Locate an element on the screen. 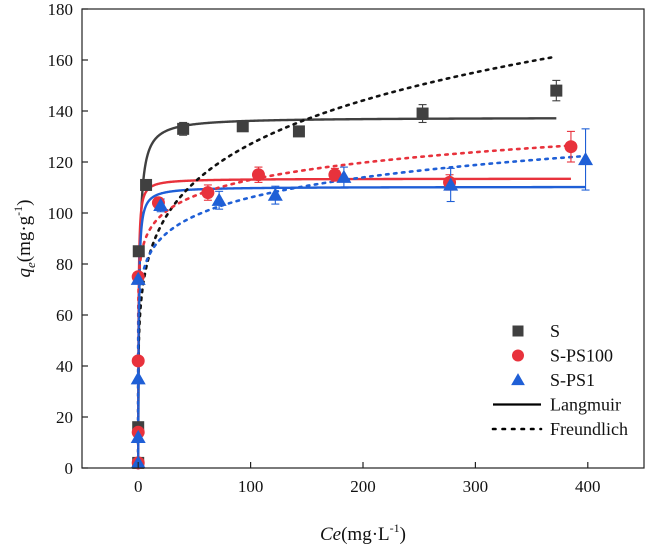 The image size is (661, 555). x-tick-label: 400 is located at coordinates (588, 486).